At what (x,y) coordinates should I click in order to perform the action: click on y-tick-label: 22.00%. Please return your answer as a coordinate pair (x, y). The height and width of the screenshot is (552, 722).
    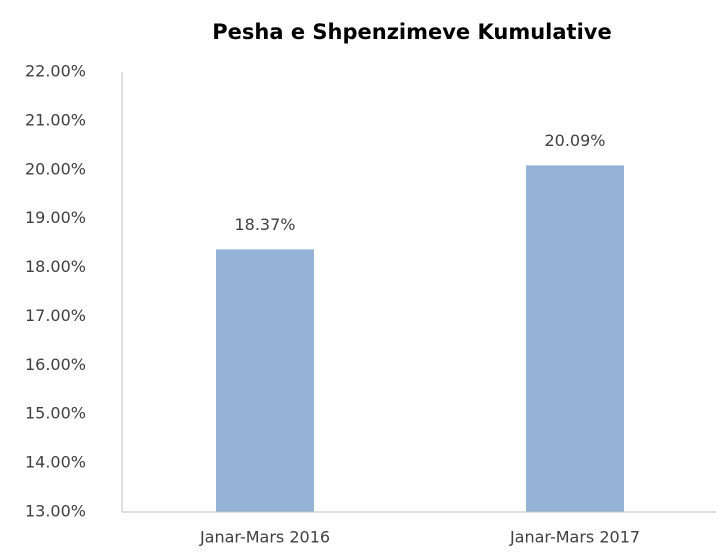
    Looking at the image, I should click on (55, 71).